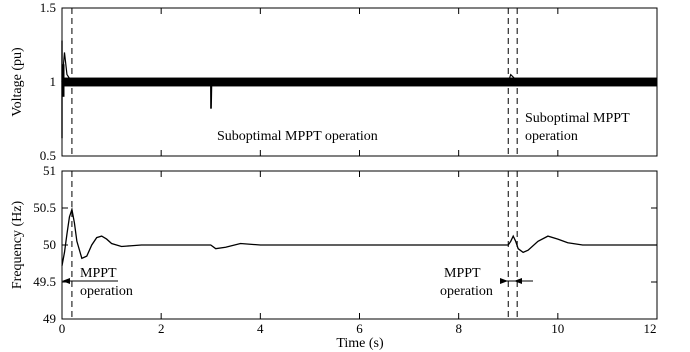  Describe the element at coordinates (466, 291) in the screenshot. I see `frequency-annot-right-2: operation` at that location.